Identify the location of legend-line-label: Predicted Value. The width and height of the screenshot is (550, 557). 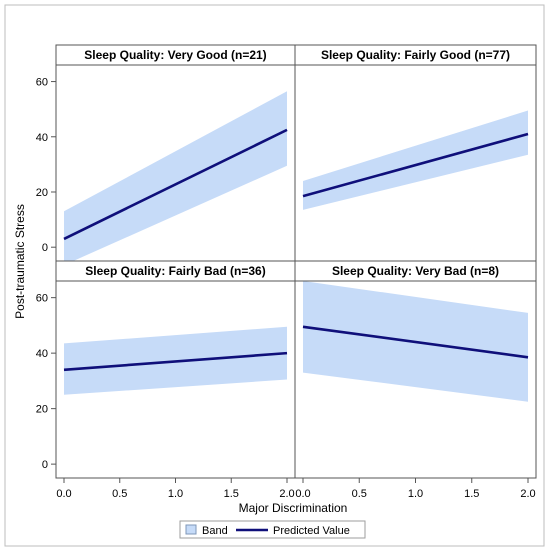
(311, 531).